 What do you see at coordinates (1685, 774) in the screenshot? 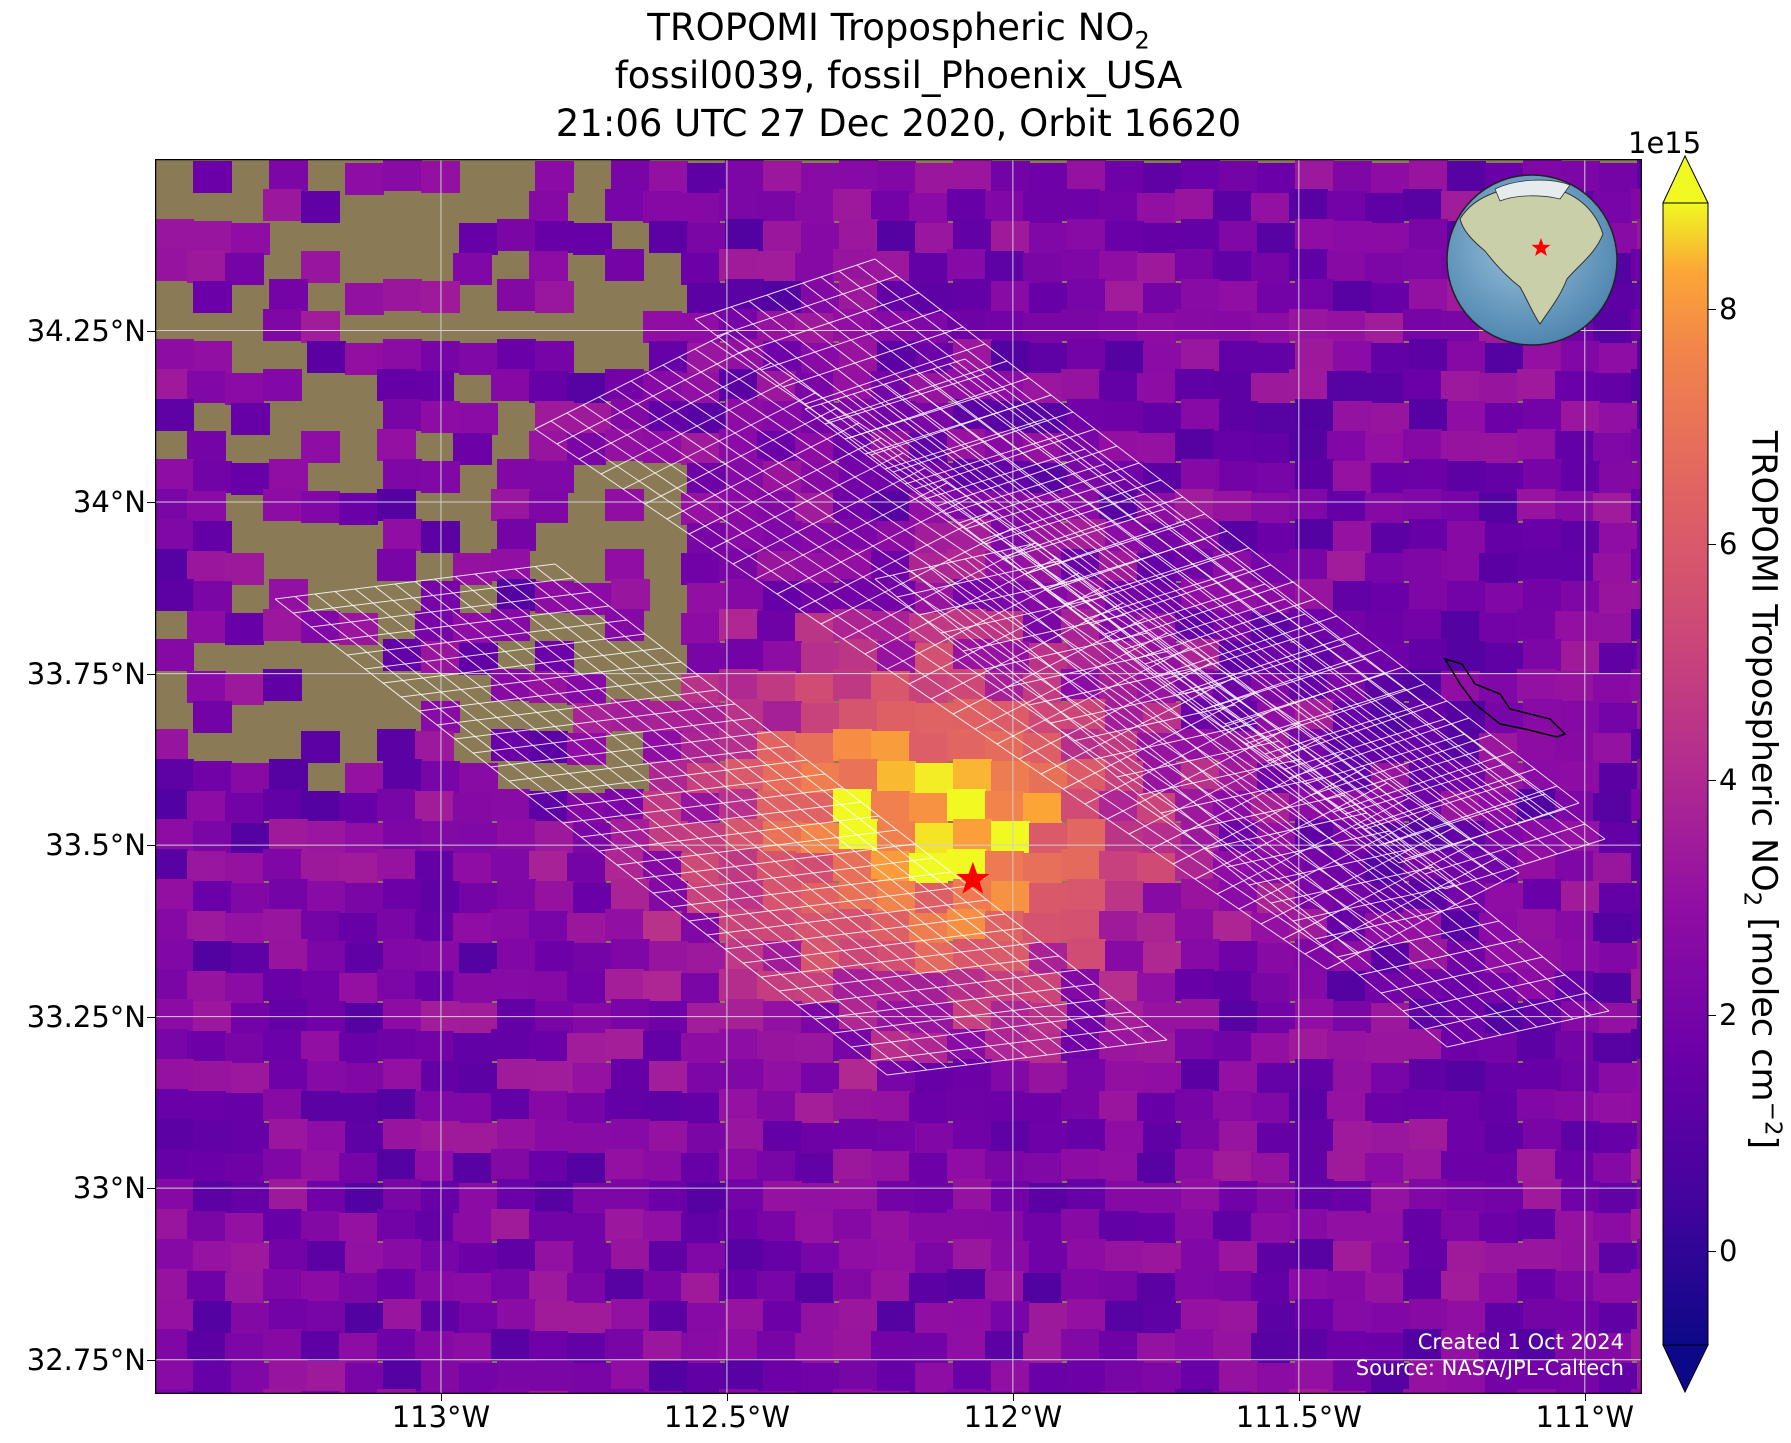
I see `colorbar` at bounding box center [1685, 774].